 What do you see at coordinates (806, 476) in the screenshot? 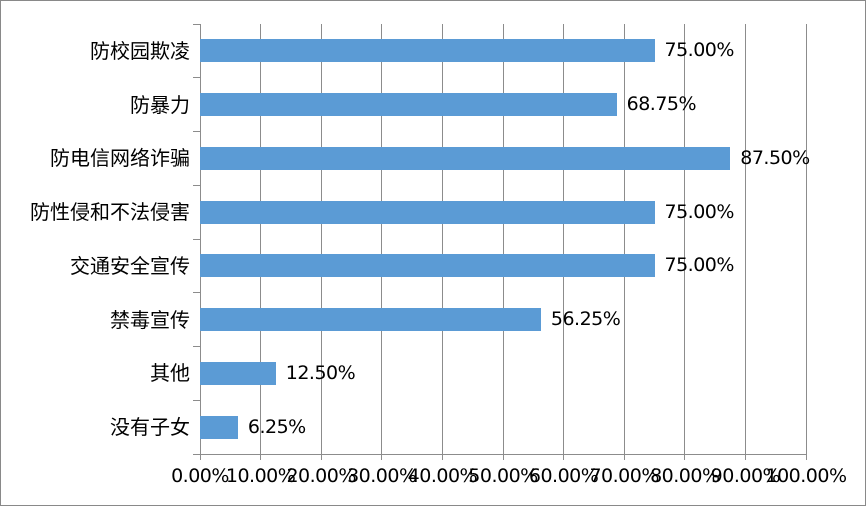
I see `x-tick-label: 100.00%` at bounding box center [806, 476].